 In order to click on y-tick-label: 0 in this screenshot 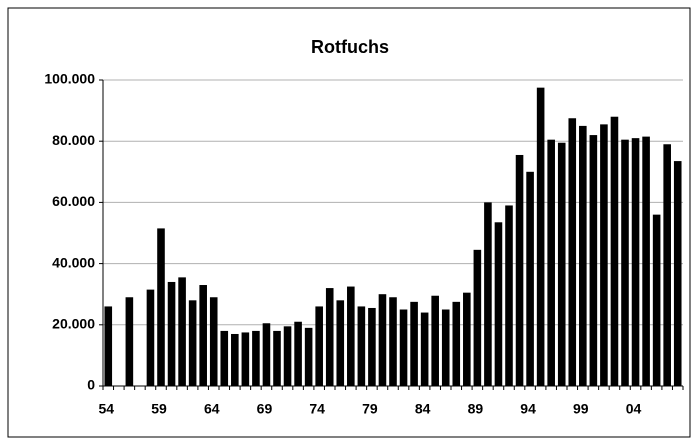, I will do `click(91, 385)`.